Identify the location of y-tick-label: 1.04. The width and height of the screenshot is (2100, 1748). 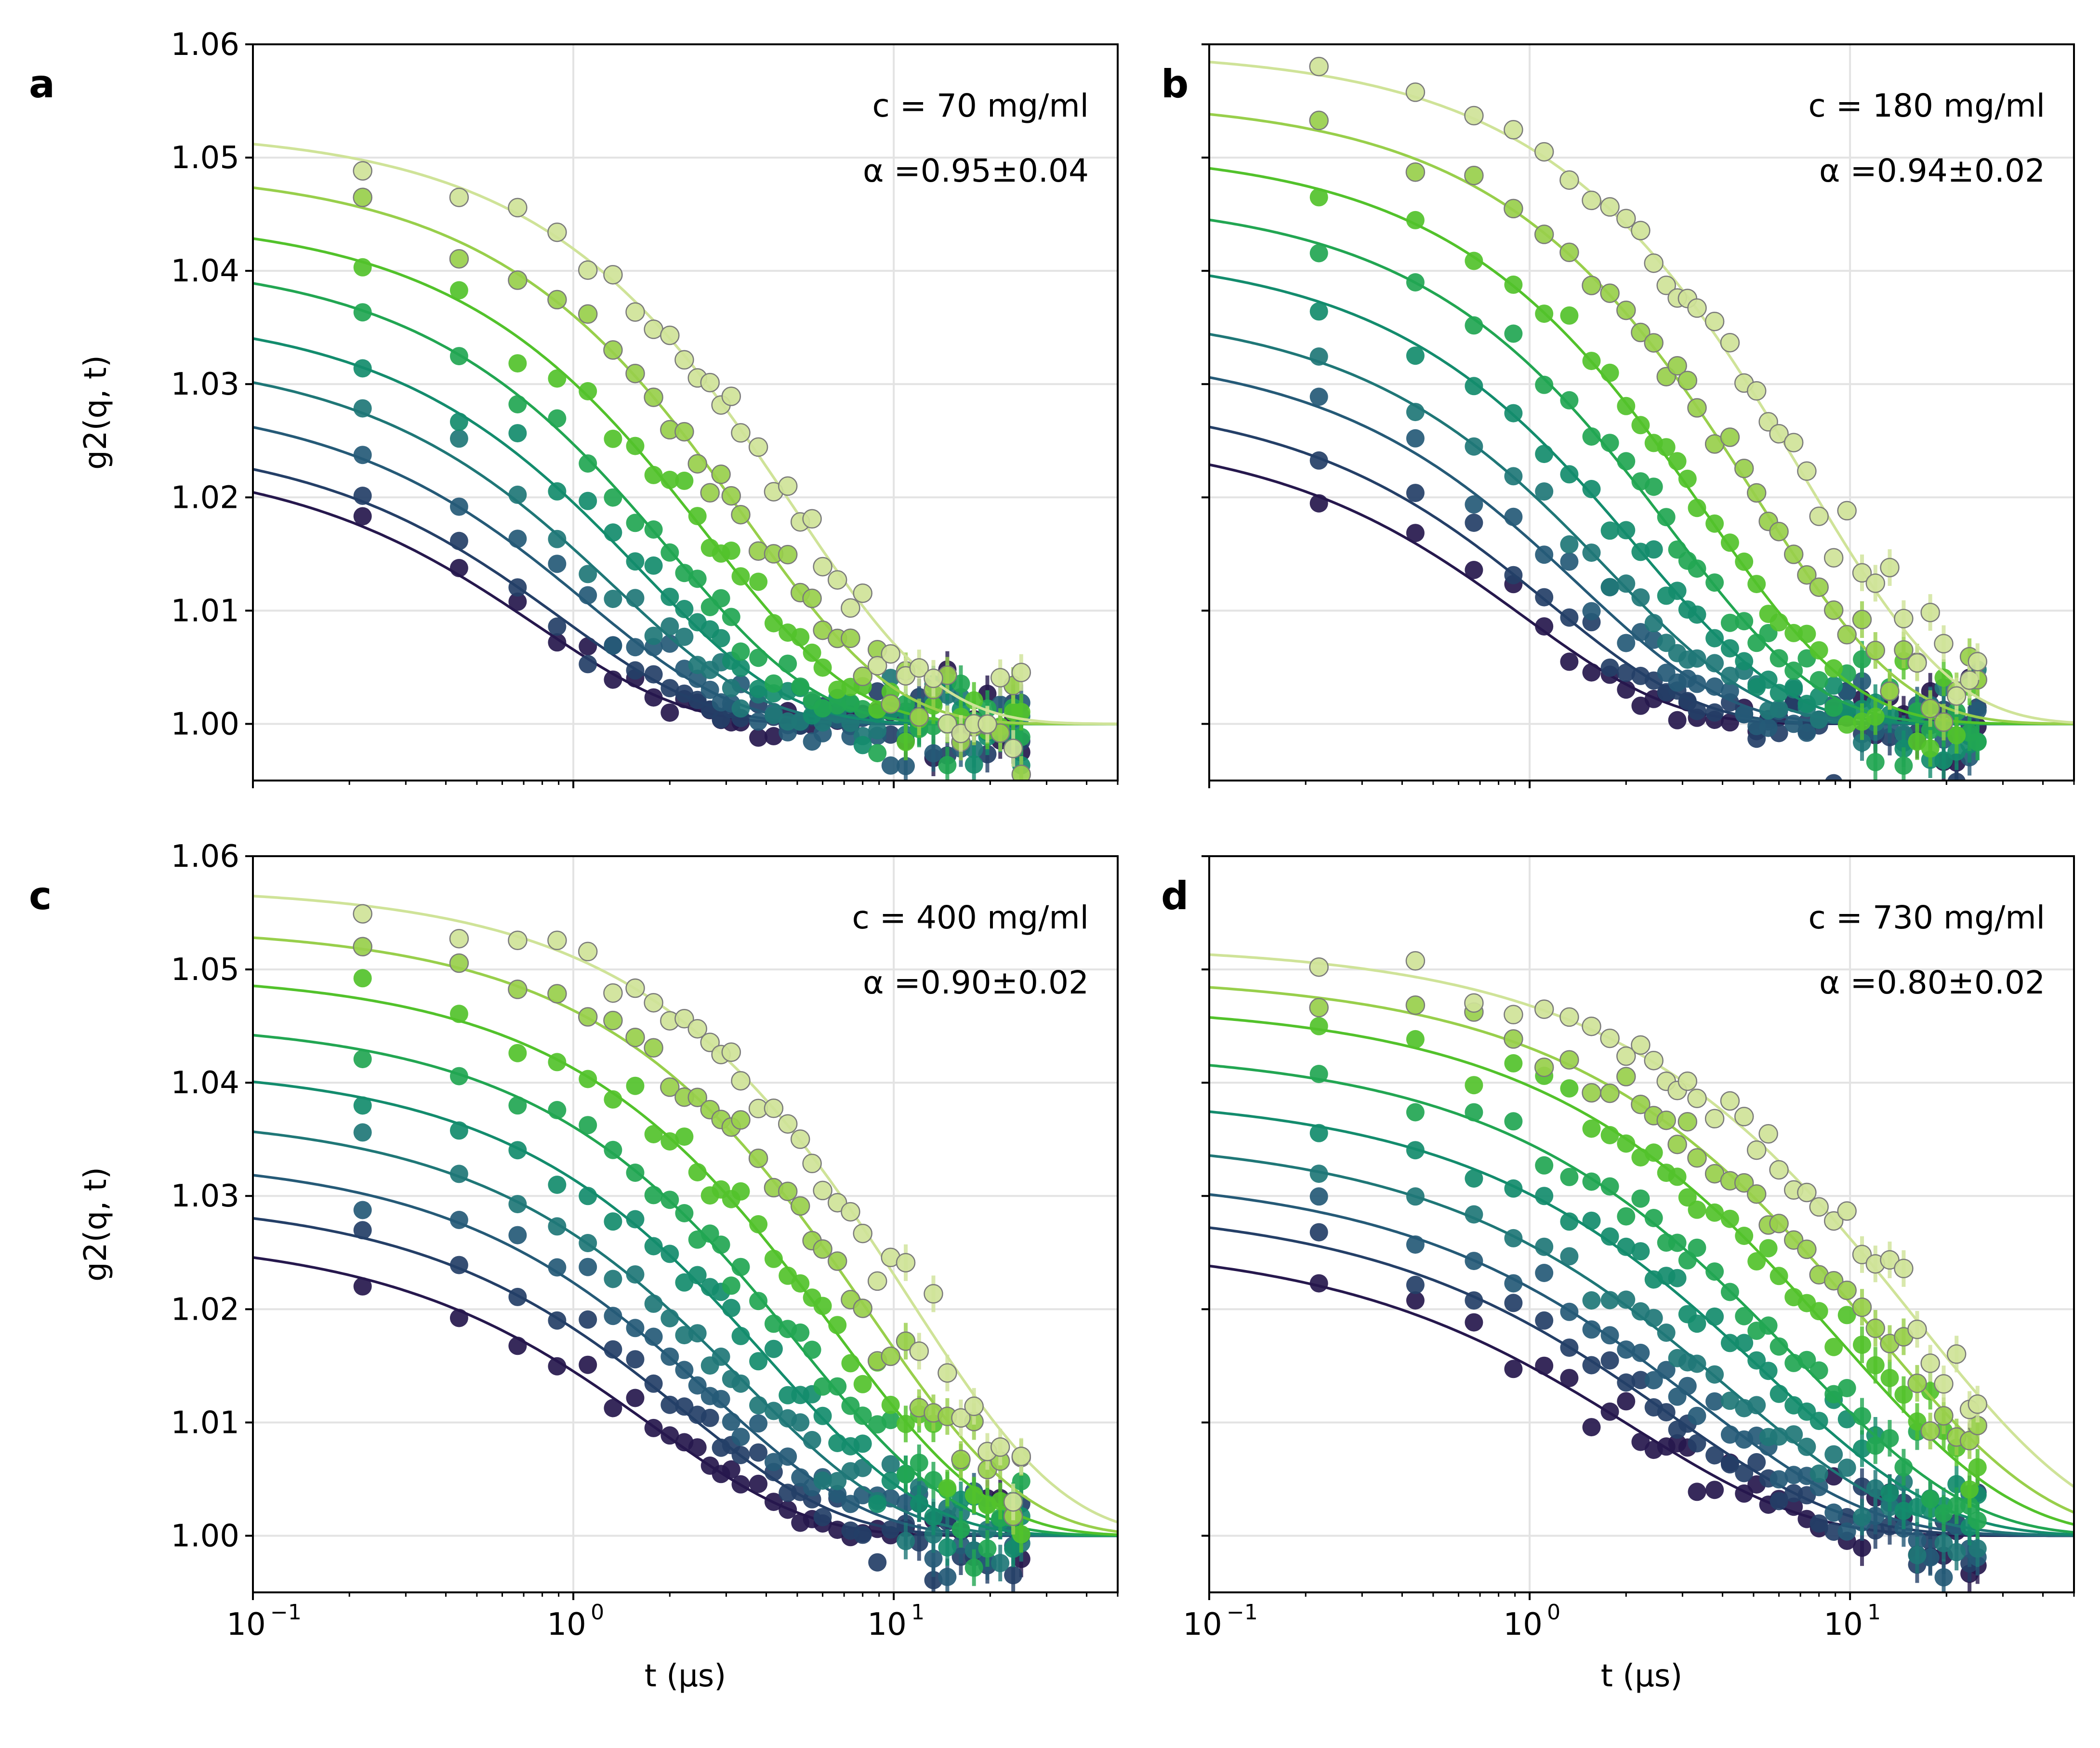
(205, 1083).